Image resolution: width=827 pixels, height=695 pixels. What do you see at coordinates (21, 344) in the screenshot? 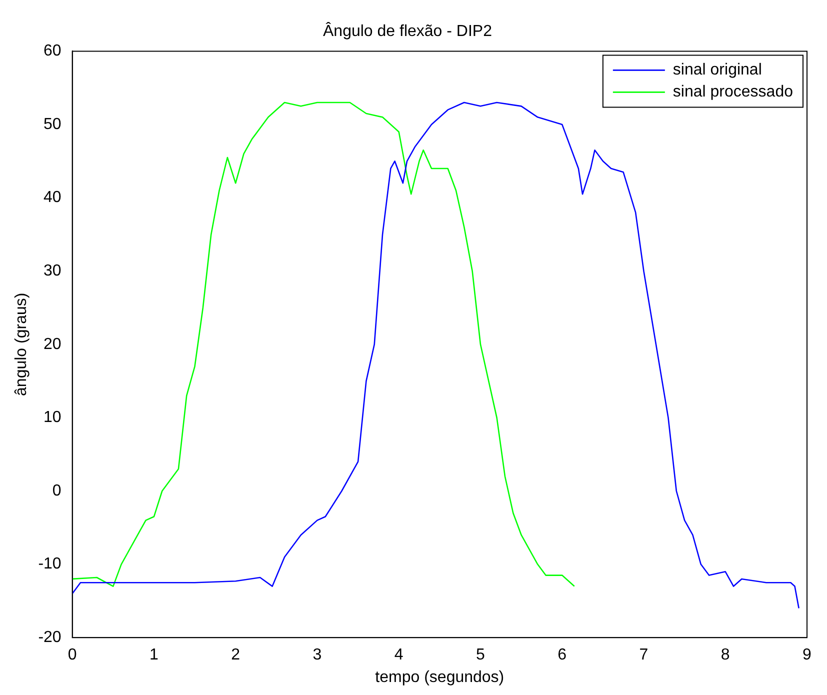
I see `y-axis-title: ângulo (graus)` at bounding box center [21, 344].